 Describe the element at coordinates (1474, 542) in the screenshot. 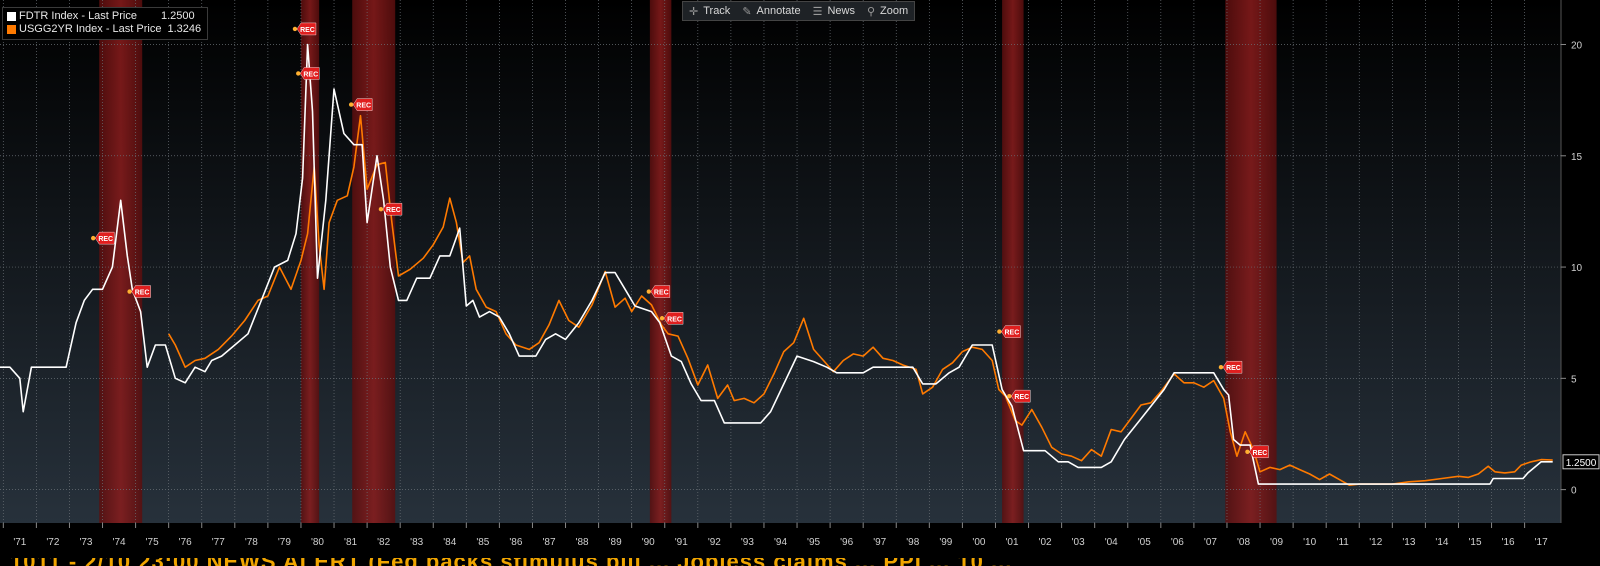

I see `x-tick-label: '15` at that location.